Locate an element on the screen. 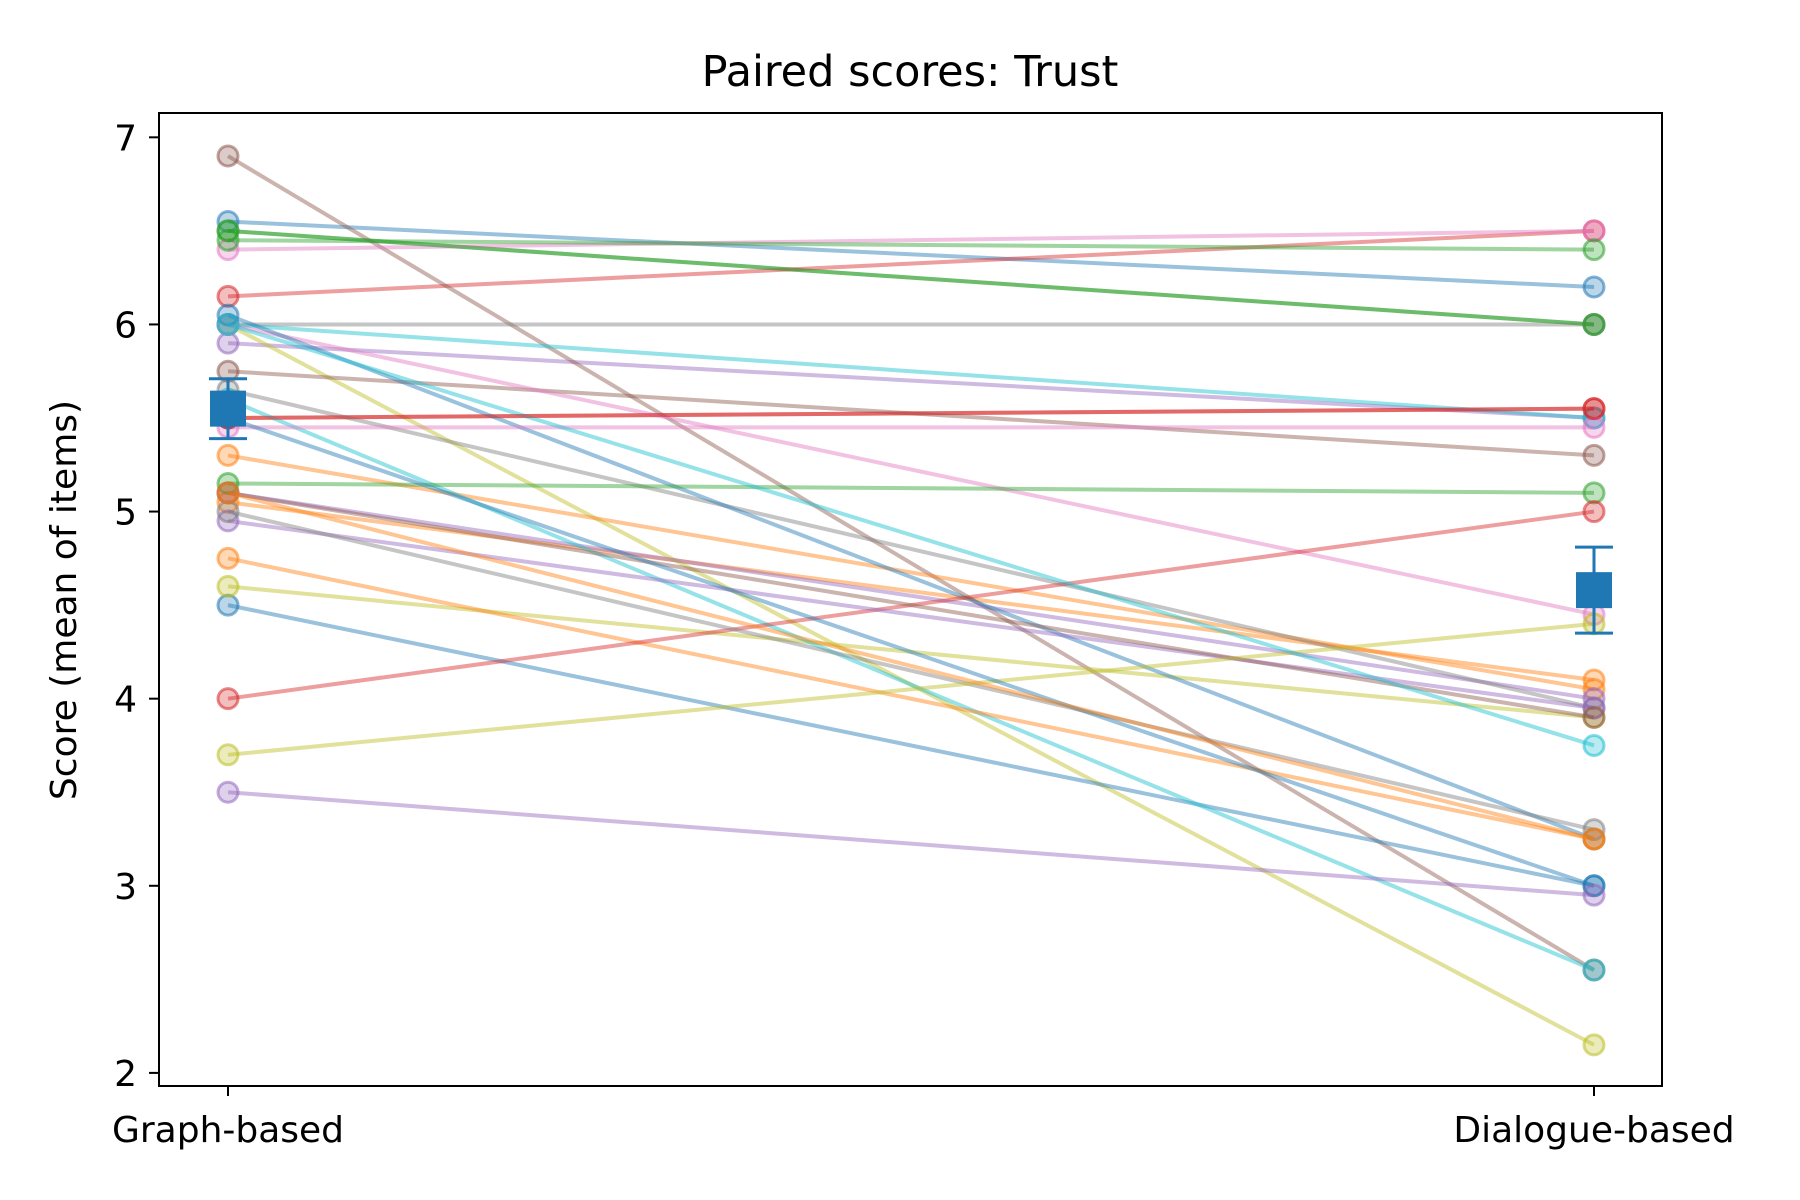  series-1-line is located at coordinates (911, 254).